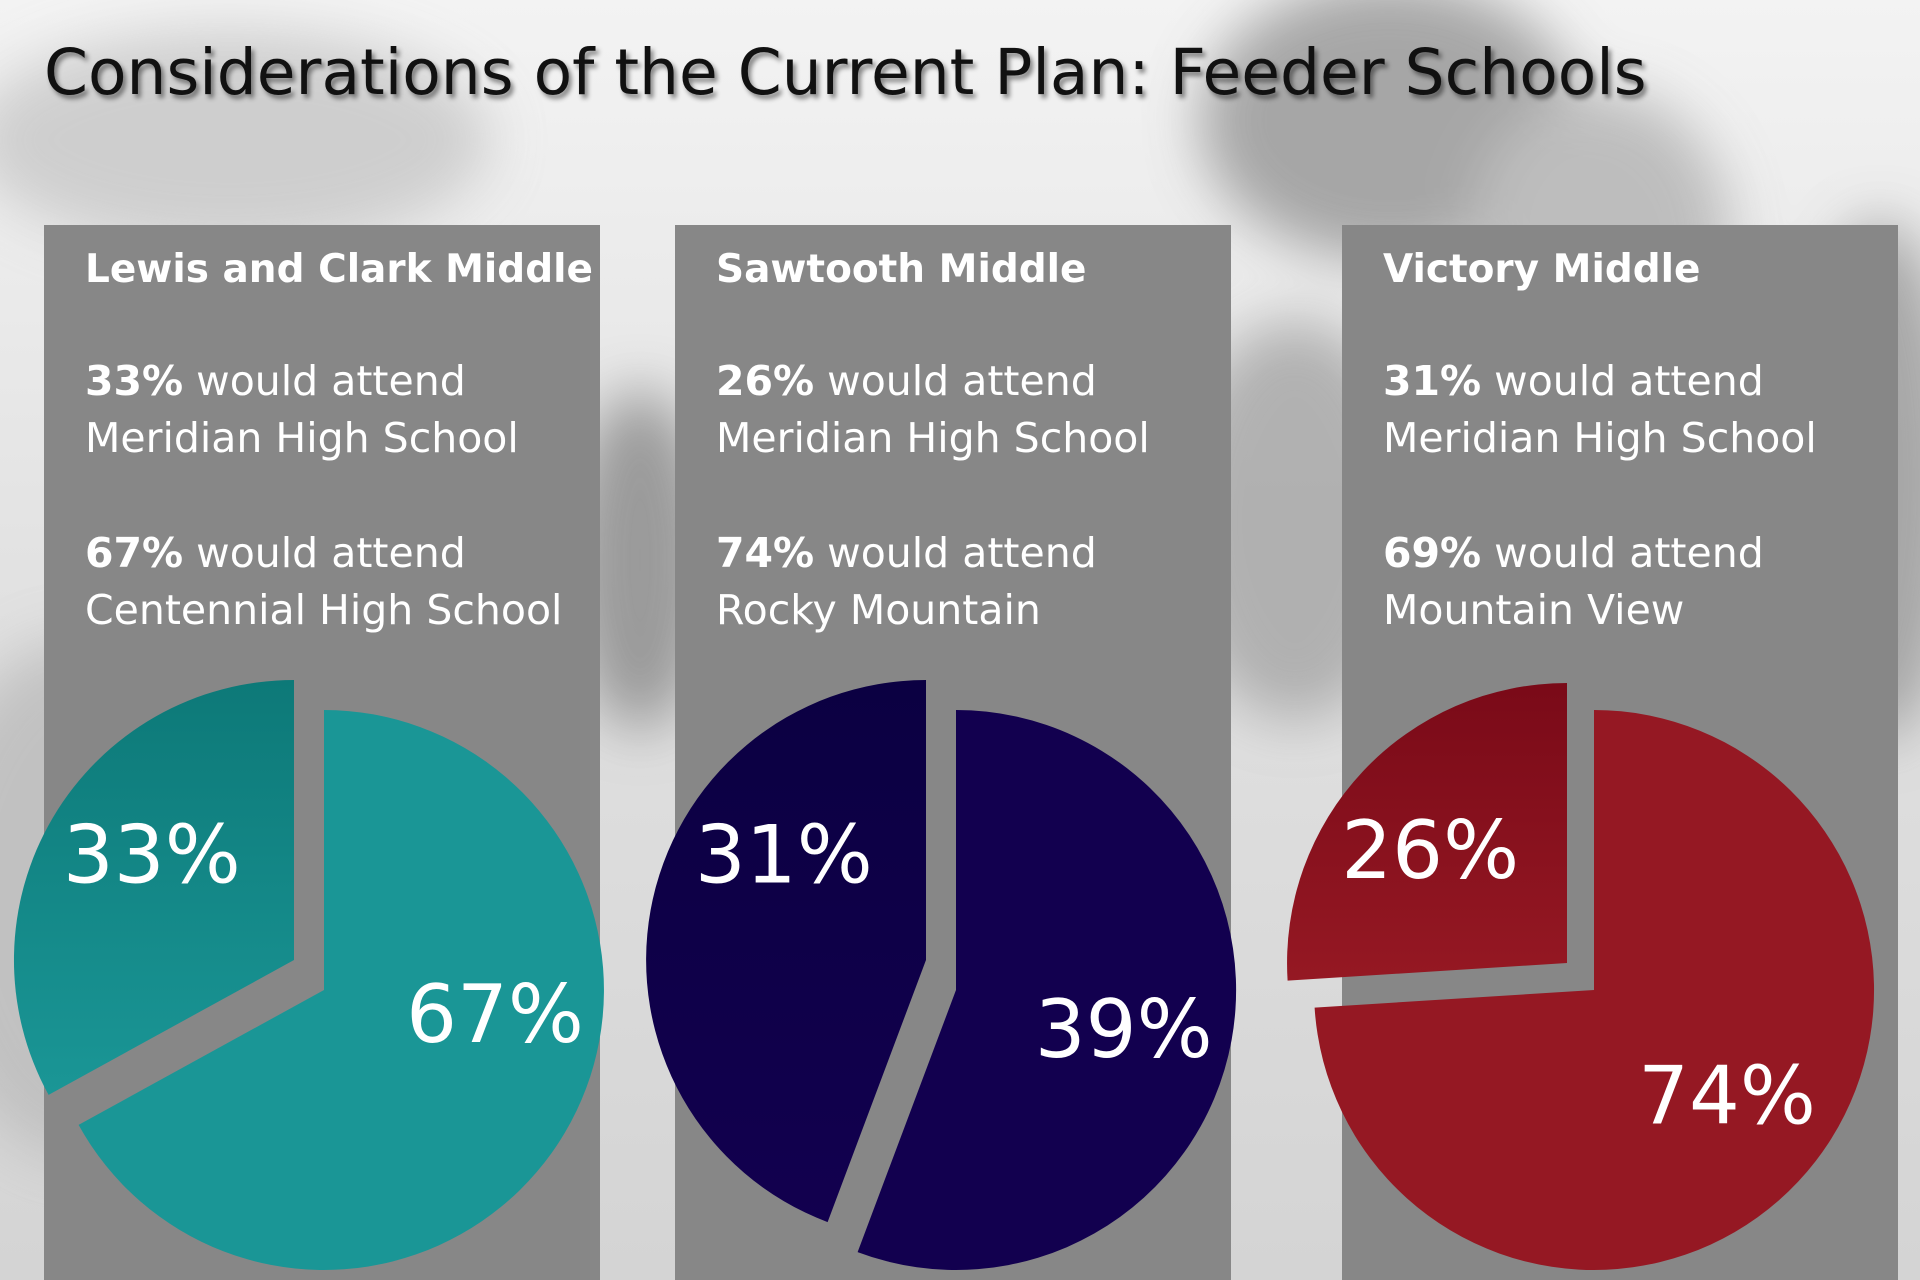 The width and height of the screenshot is (1920, 1280). I want to click on stat-meridian: 31% would attend Meridian High School, so click(1600, 410).